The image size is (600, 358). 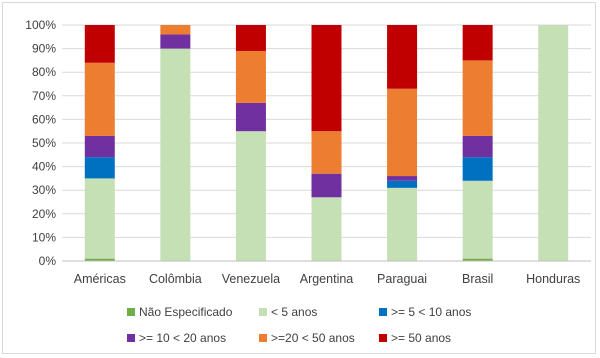 I want to click on legend-item: < 5 anos, so click(x=288, y=312).